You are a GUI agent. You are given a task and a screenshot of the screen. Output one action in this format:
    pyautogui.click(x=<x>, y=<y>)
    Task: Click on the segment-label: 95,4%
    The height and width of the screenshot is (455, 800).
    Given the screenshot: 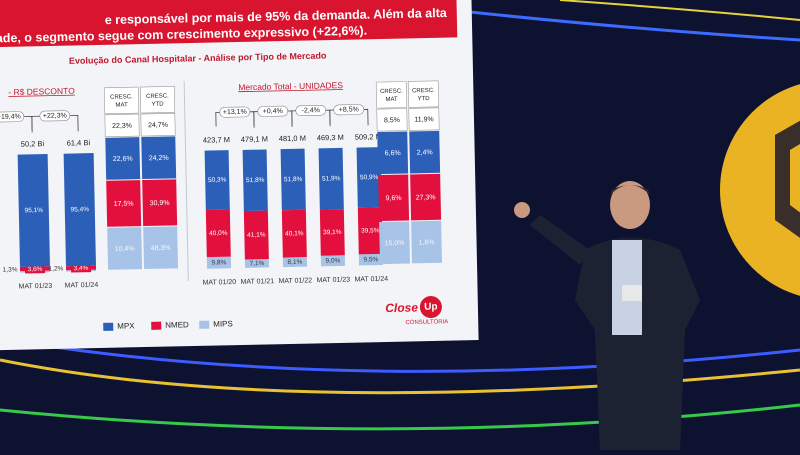 What is the action you would take?
    pyautogui.click(x=80, y=209)
    